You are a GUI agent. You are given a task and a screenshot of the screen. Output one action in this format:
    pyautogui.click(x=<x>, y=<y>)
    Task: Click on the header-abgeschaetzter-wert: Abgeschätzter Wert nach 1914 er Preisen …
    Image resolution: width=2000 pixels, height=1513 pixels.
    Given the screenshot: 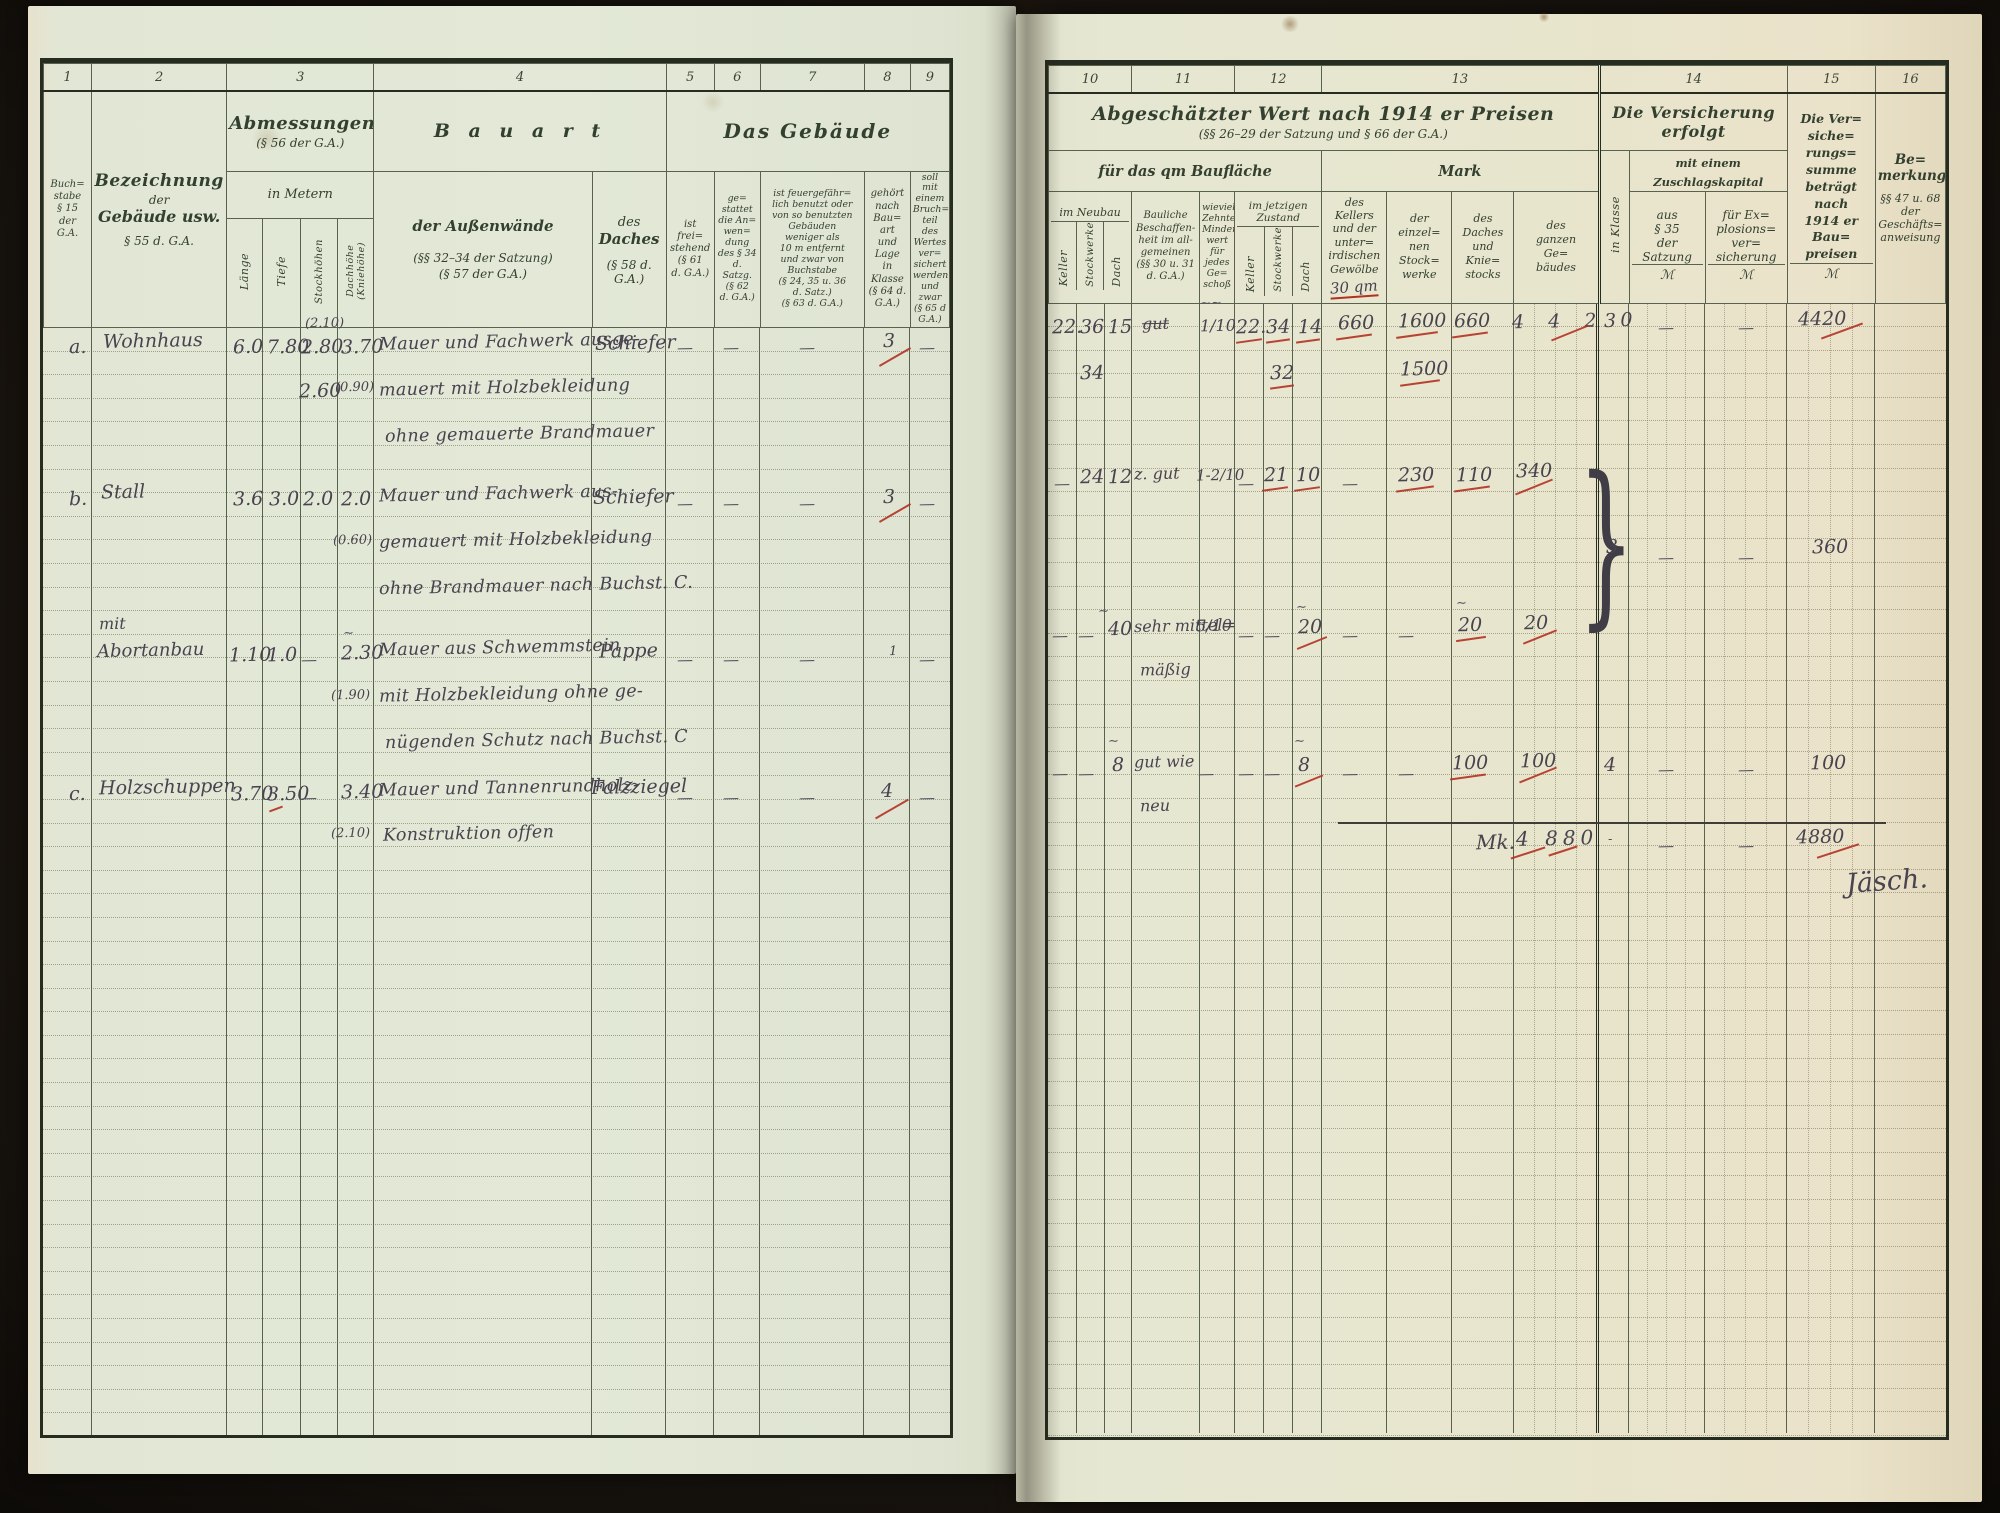 What is the action you would take?
    pyautogui.click(x=1324, y=121)
    